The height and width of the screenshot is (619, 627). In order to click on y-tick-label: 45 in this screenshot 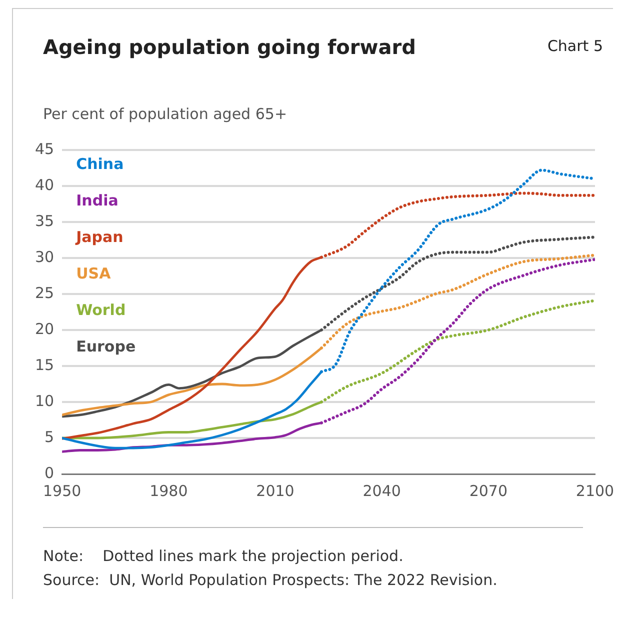, I will do `click(44, 149)`.